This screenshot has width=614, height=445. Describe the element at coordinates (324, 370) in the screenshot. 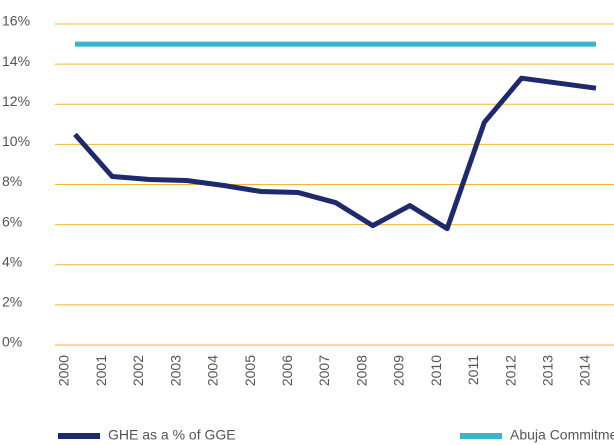

I see `x-tick-label: 2007` at that location.